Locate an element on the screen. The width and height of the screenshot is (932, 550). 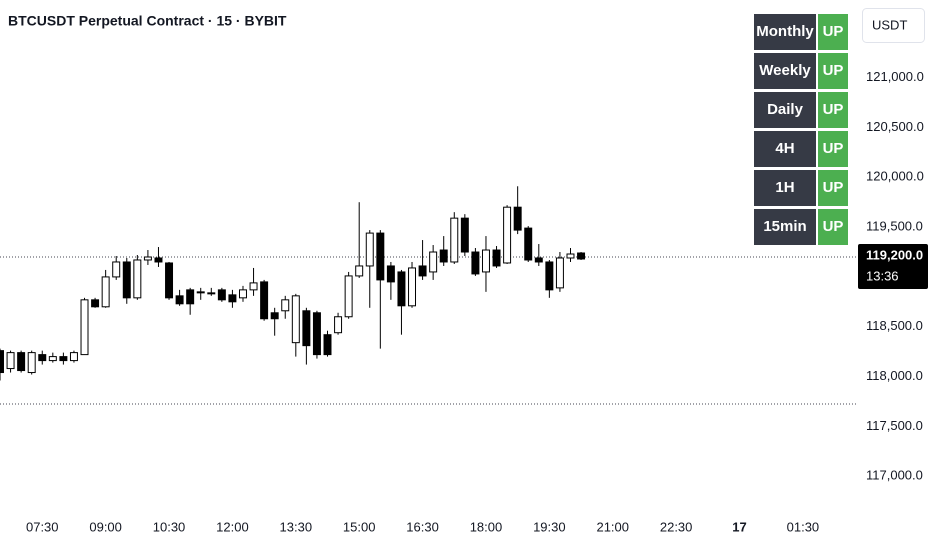
x-tick-label: 13:30 is located at coordinates (296, 526).